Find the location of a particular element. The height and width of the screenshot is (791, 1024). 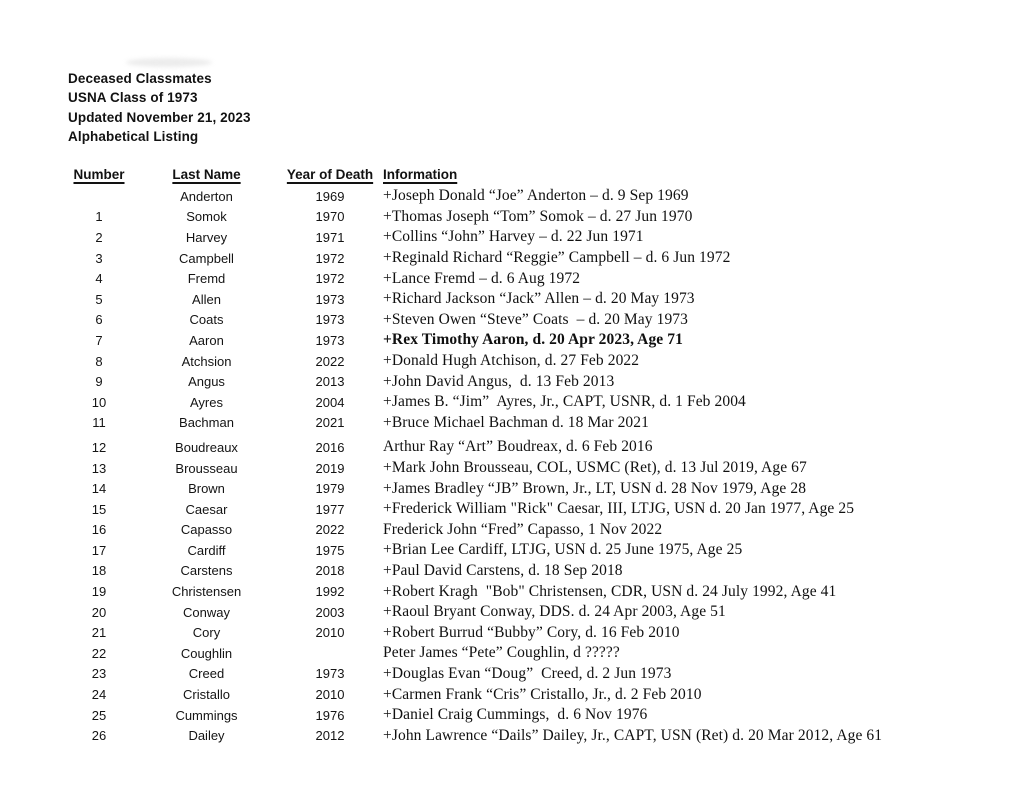

cell-last-name: Cardiff is located at coordinates (206, 550).